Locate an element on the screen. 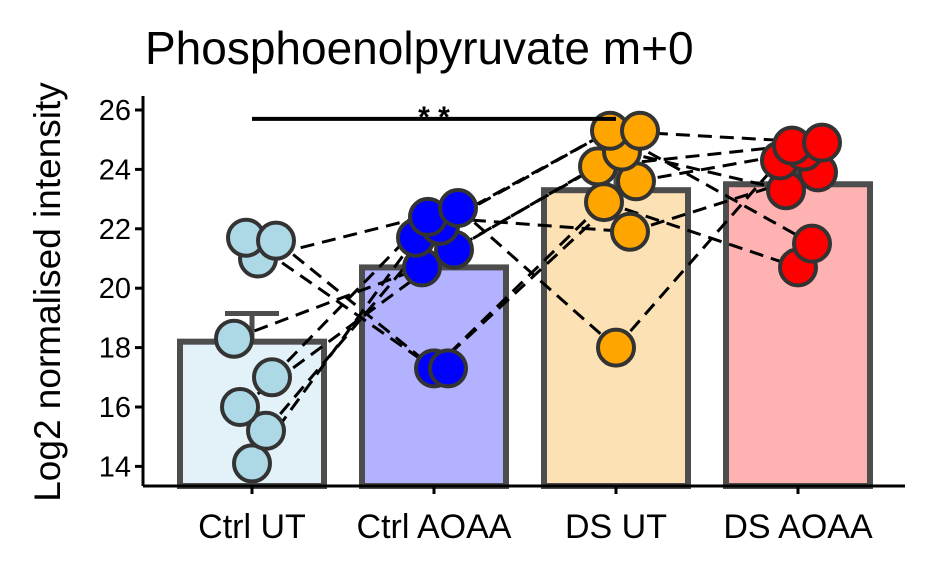  x-tick-label: DS UT is located at coordinates (616, 527).